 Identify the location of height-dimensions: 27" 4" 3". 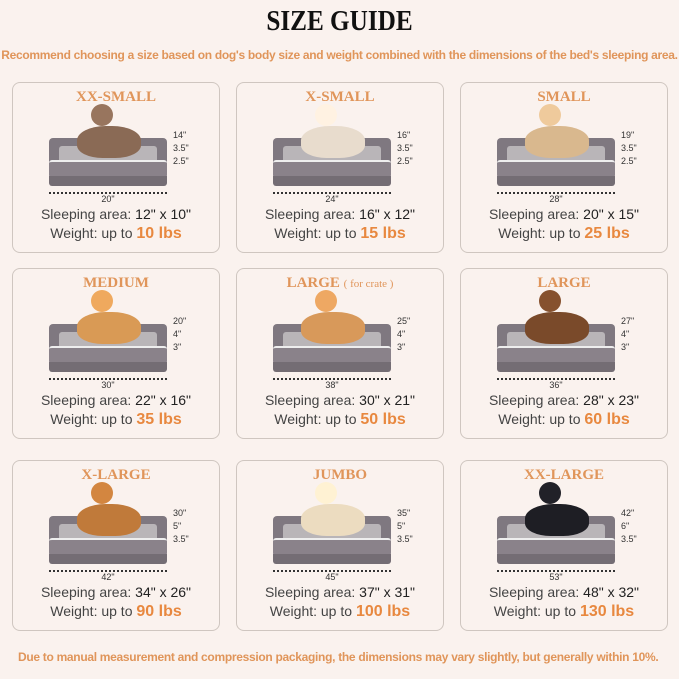
(627, 334).